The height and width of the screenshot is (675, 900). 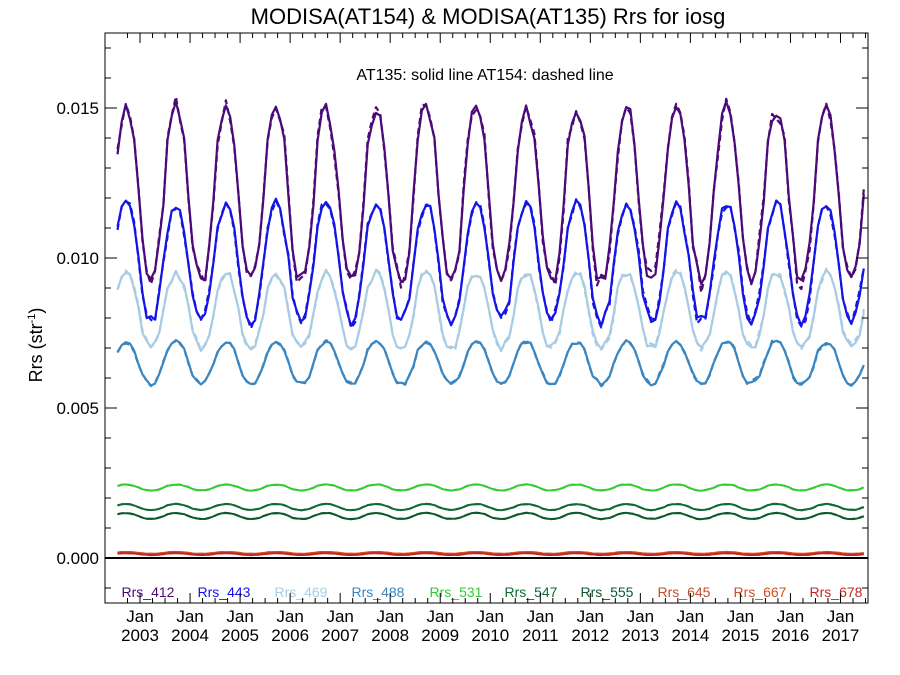 I want to click on legend-item: Rrs_469, so click(x=301, y=592).